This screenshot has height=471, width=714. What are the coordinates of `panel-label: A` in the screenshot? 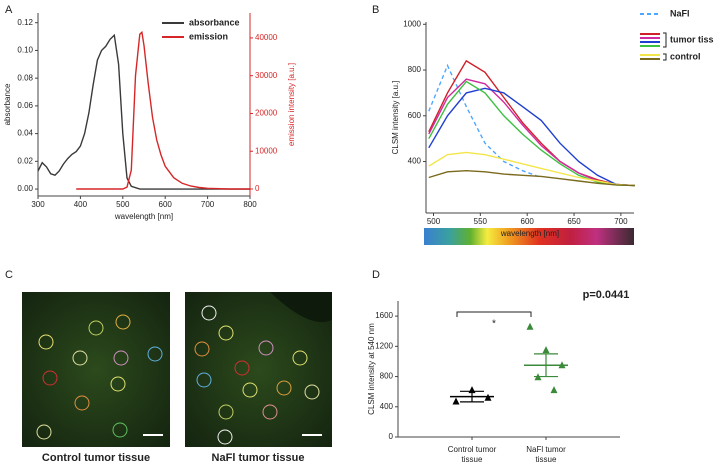 It's located at (9, 10).